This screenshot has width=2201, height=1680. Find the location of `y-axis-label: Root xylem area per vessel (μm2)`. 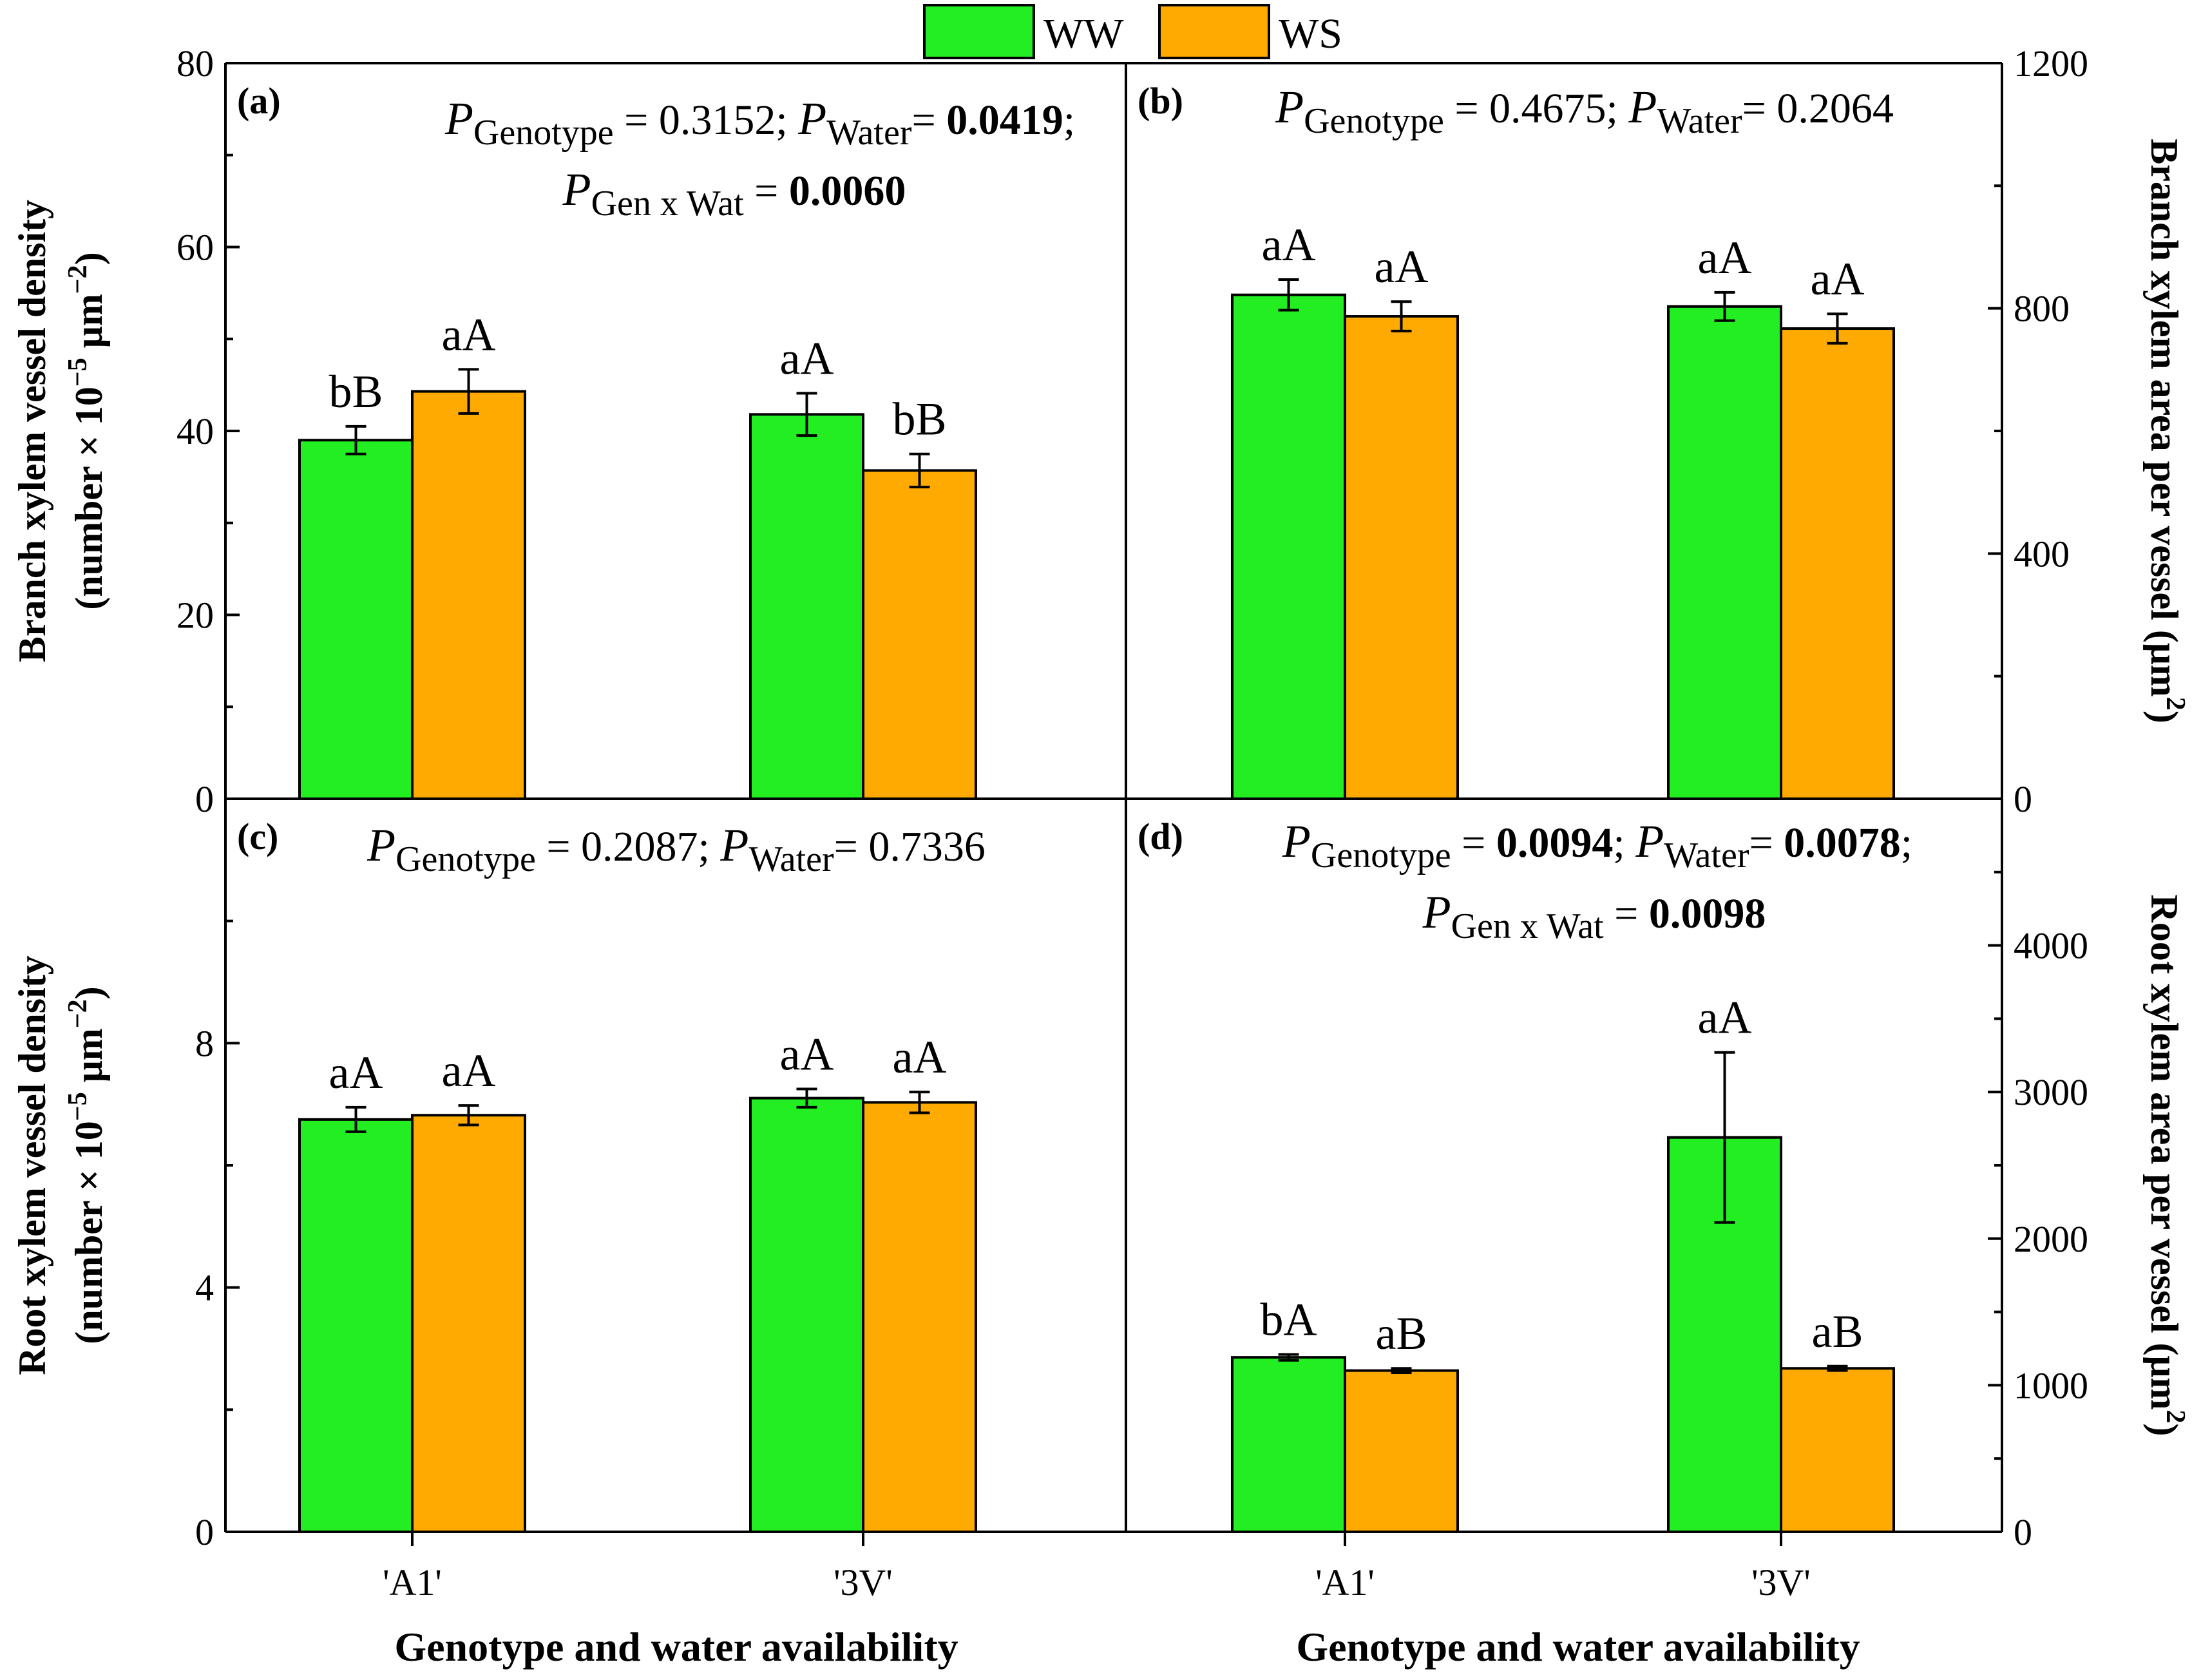

y-axis-label: Root xylem area per vessel (μm2) is located at coordinates (2166, 1166).